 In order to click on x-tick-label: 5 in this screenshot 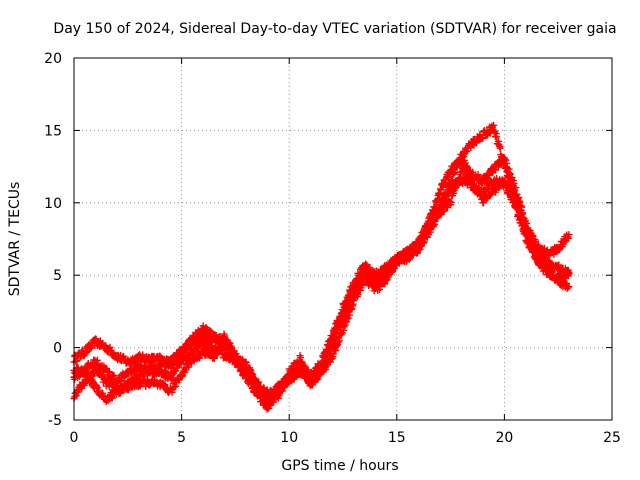, I will do `click(181, 438)`.